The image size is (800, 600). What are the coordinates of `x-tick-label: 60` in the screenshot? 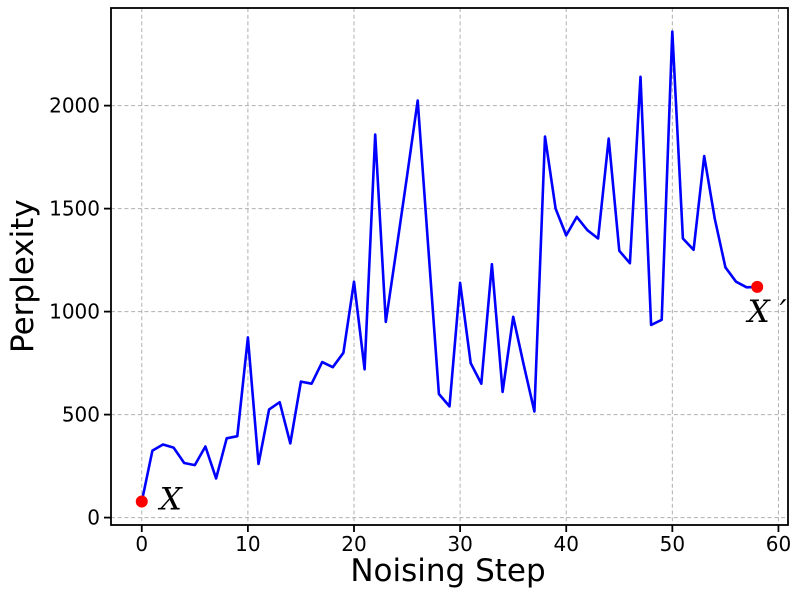 It's located at (778, 544).